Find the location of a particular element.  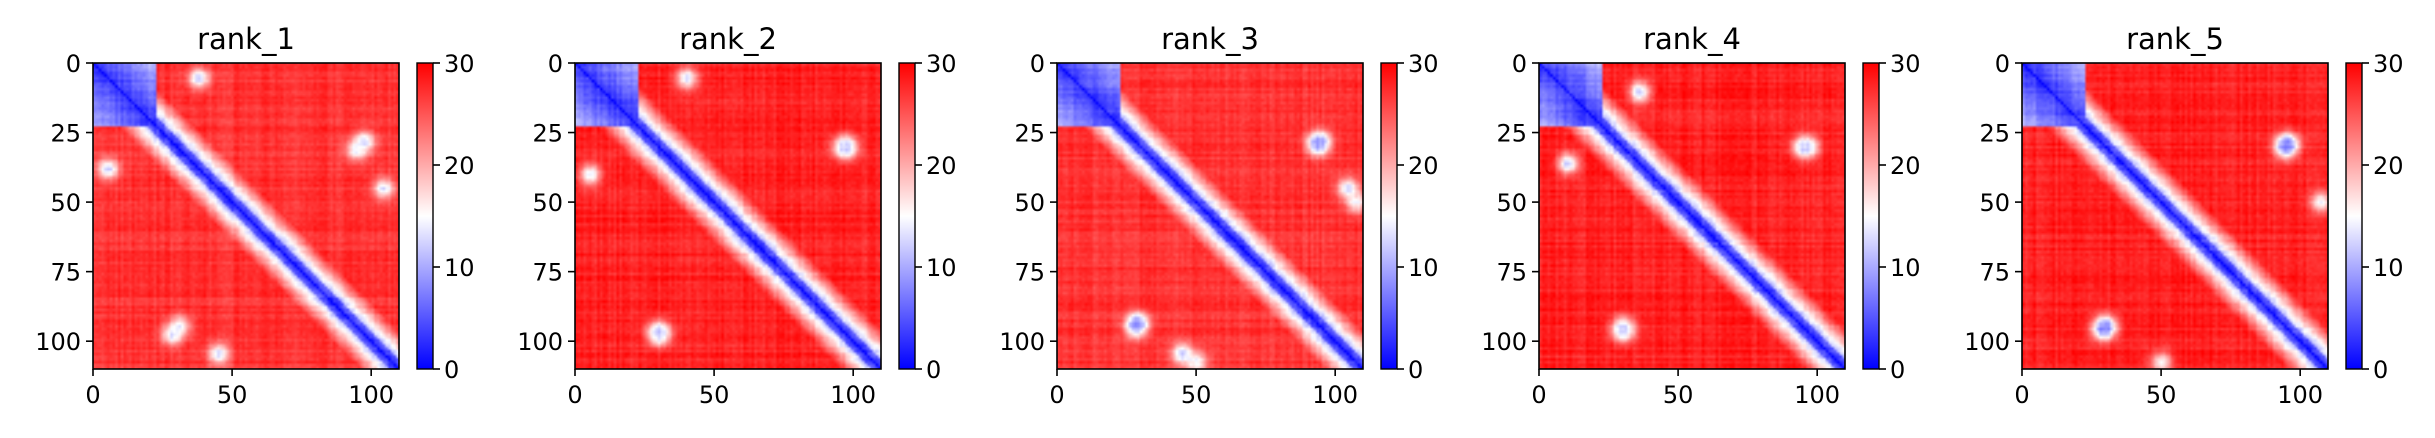

panel-title: rank_5 is located at coordinates (2175, 39).